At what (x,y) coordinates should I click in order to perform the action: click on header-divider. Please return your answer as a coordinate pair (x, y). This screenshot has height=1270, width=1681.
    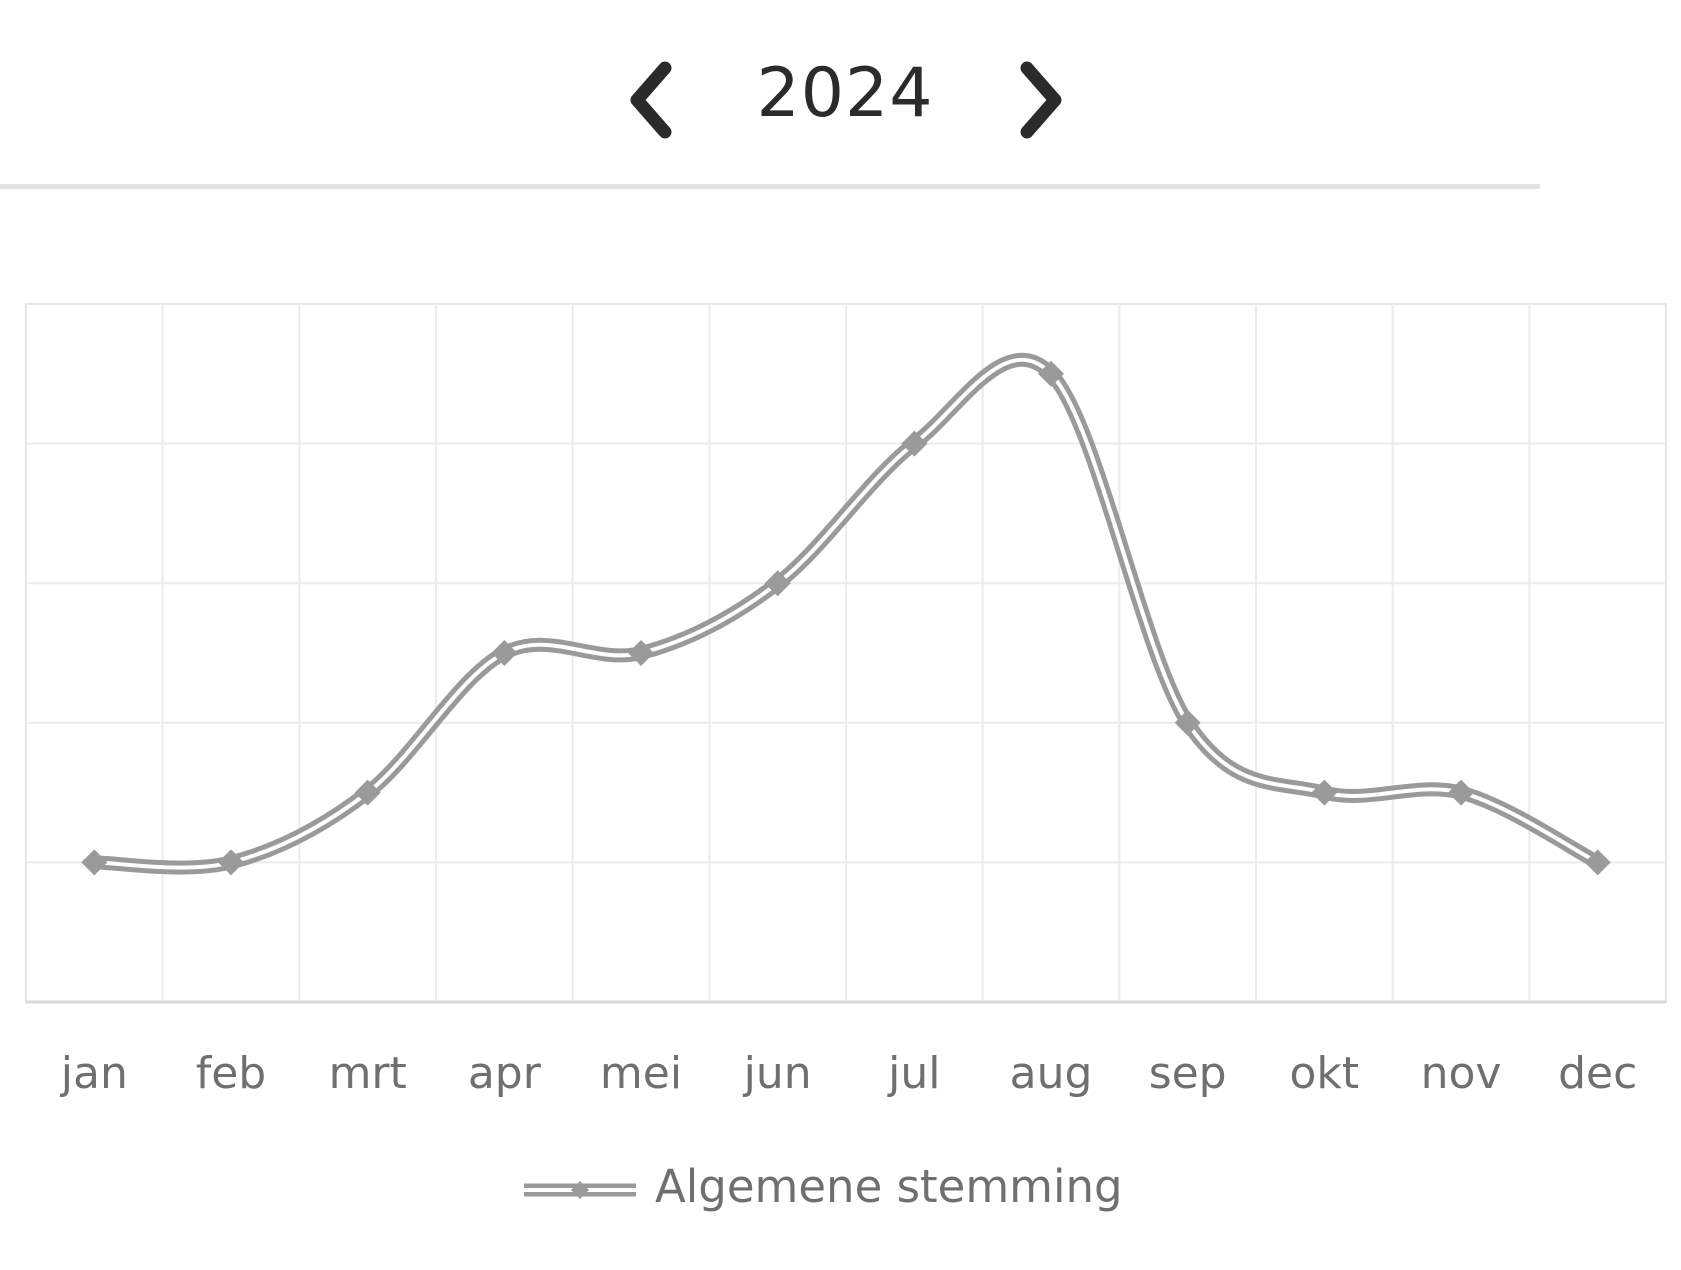
    Looking at the image, I should click on (770, 186).